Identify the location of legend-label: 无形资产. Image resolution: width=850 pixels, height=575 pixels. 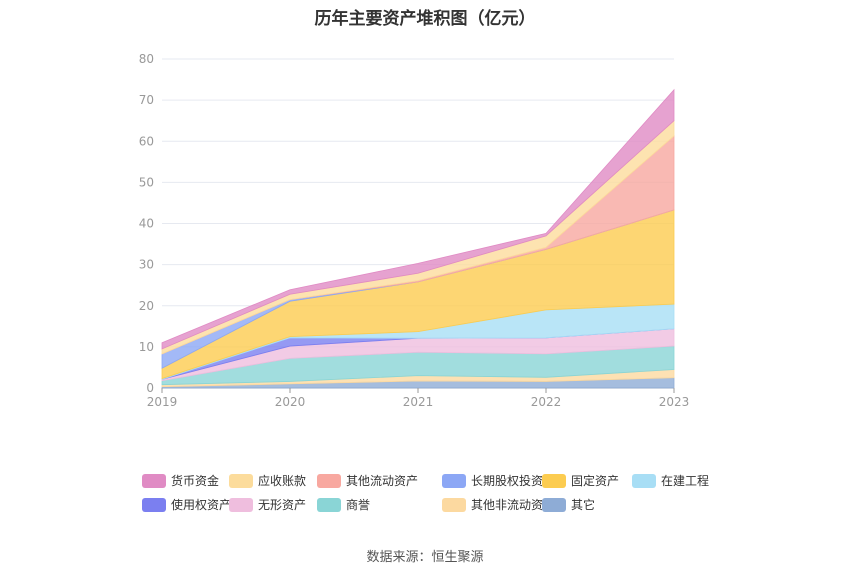
(282, 505).